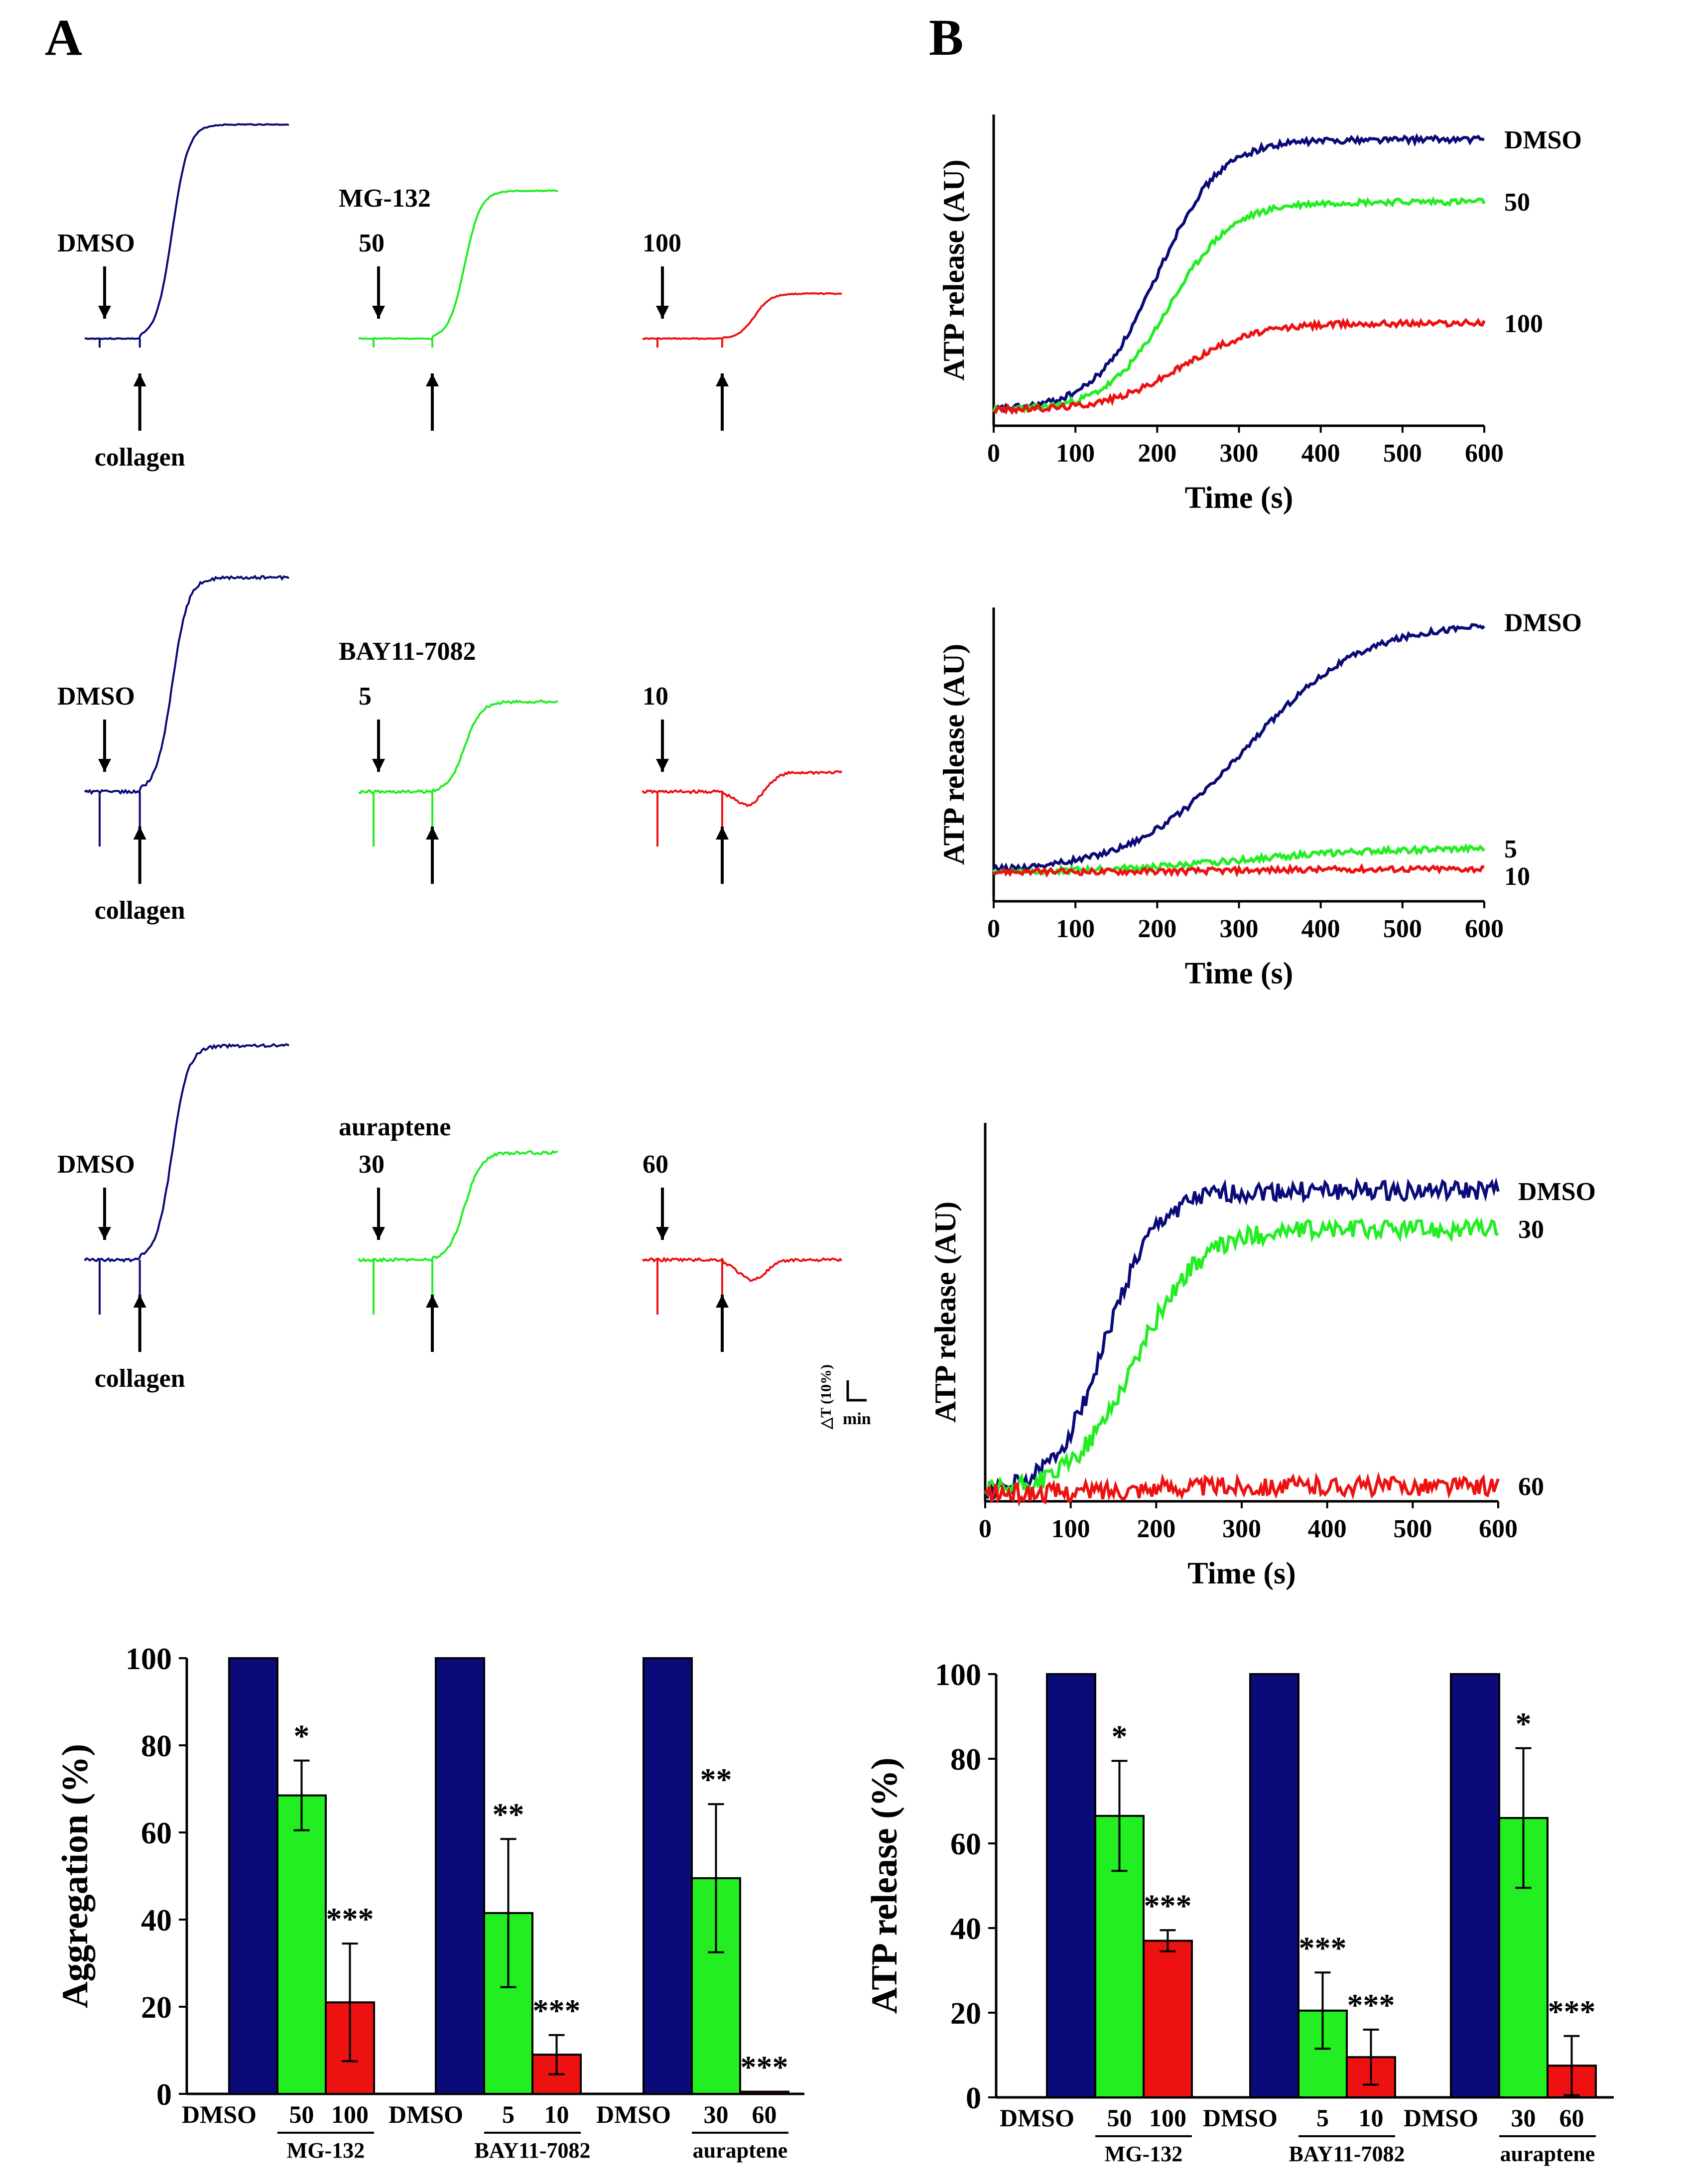  Describe the element at coordinates (655, 696) in the screenshot. I see `trace-label-1-2: 10` at that location.